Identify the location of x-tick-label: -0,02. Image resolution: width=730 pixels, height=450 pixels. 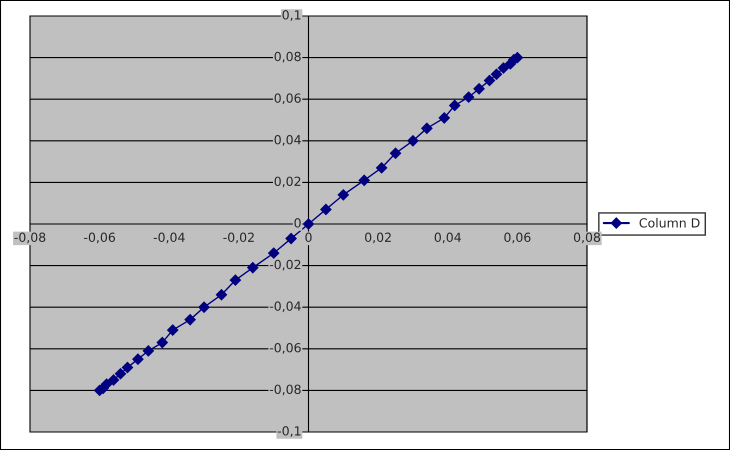
(238, 238).